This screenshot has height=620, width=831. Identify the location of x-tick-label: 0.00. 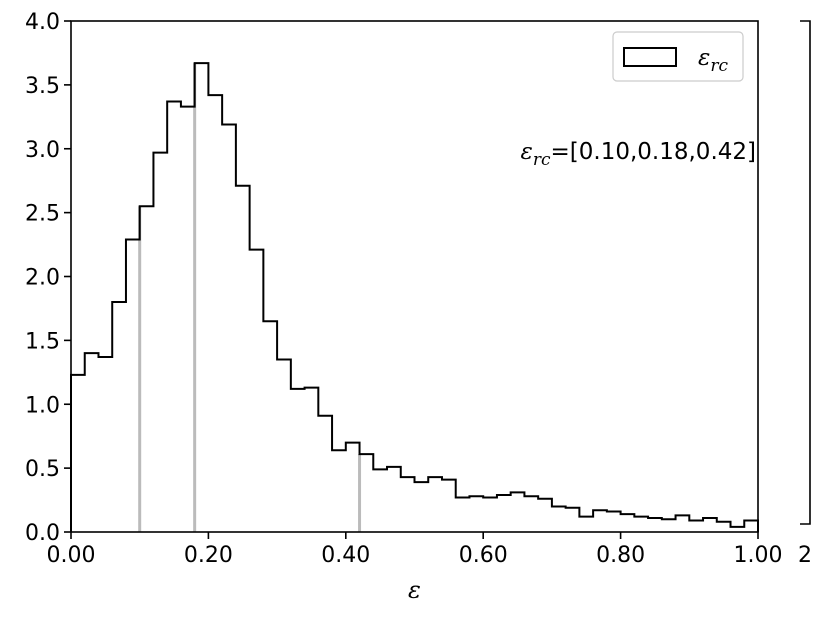
(71, 555).